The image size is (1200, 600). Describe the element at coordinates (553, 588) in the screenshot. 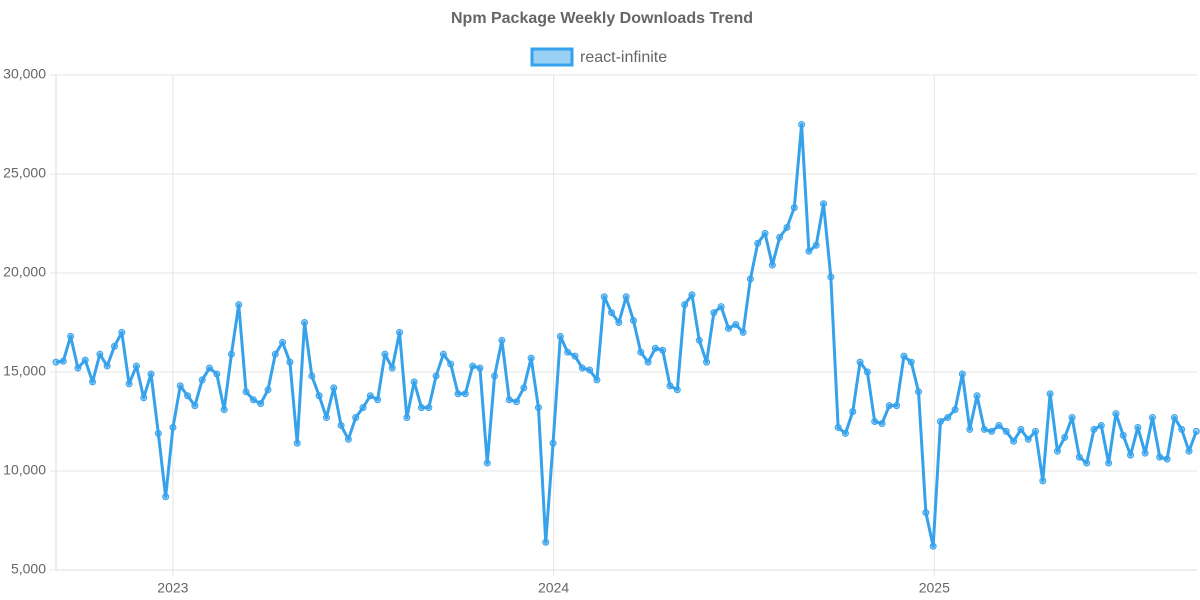

I see `x-tick-label: 2024` at that location.